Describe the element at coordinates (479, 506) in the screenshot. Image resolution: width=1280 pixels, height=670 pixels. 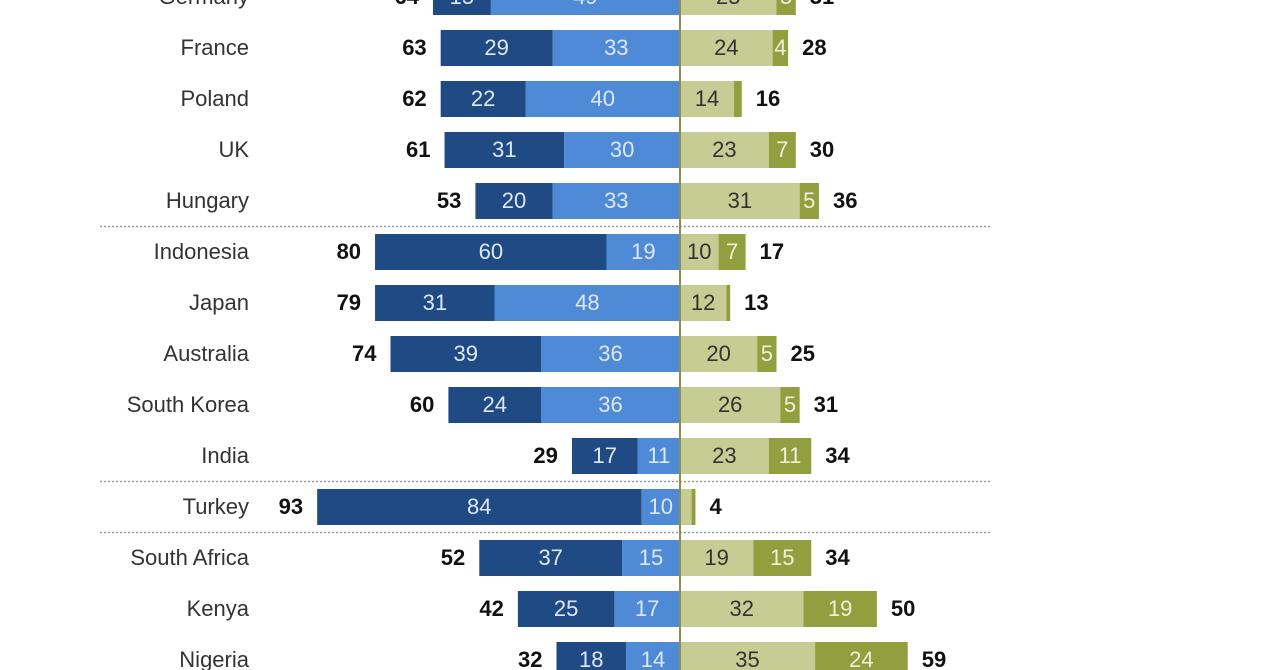
I see `label-left-dark: 84` at that location.